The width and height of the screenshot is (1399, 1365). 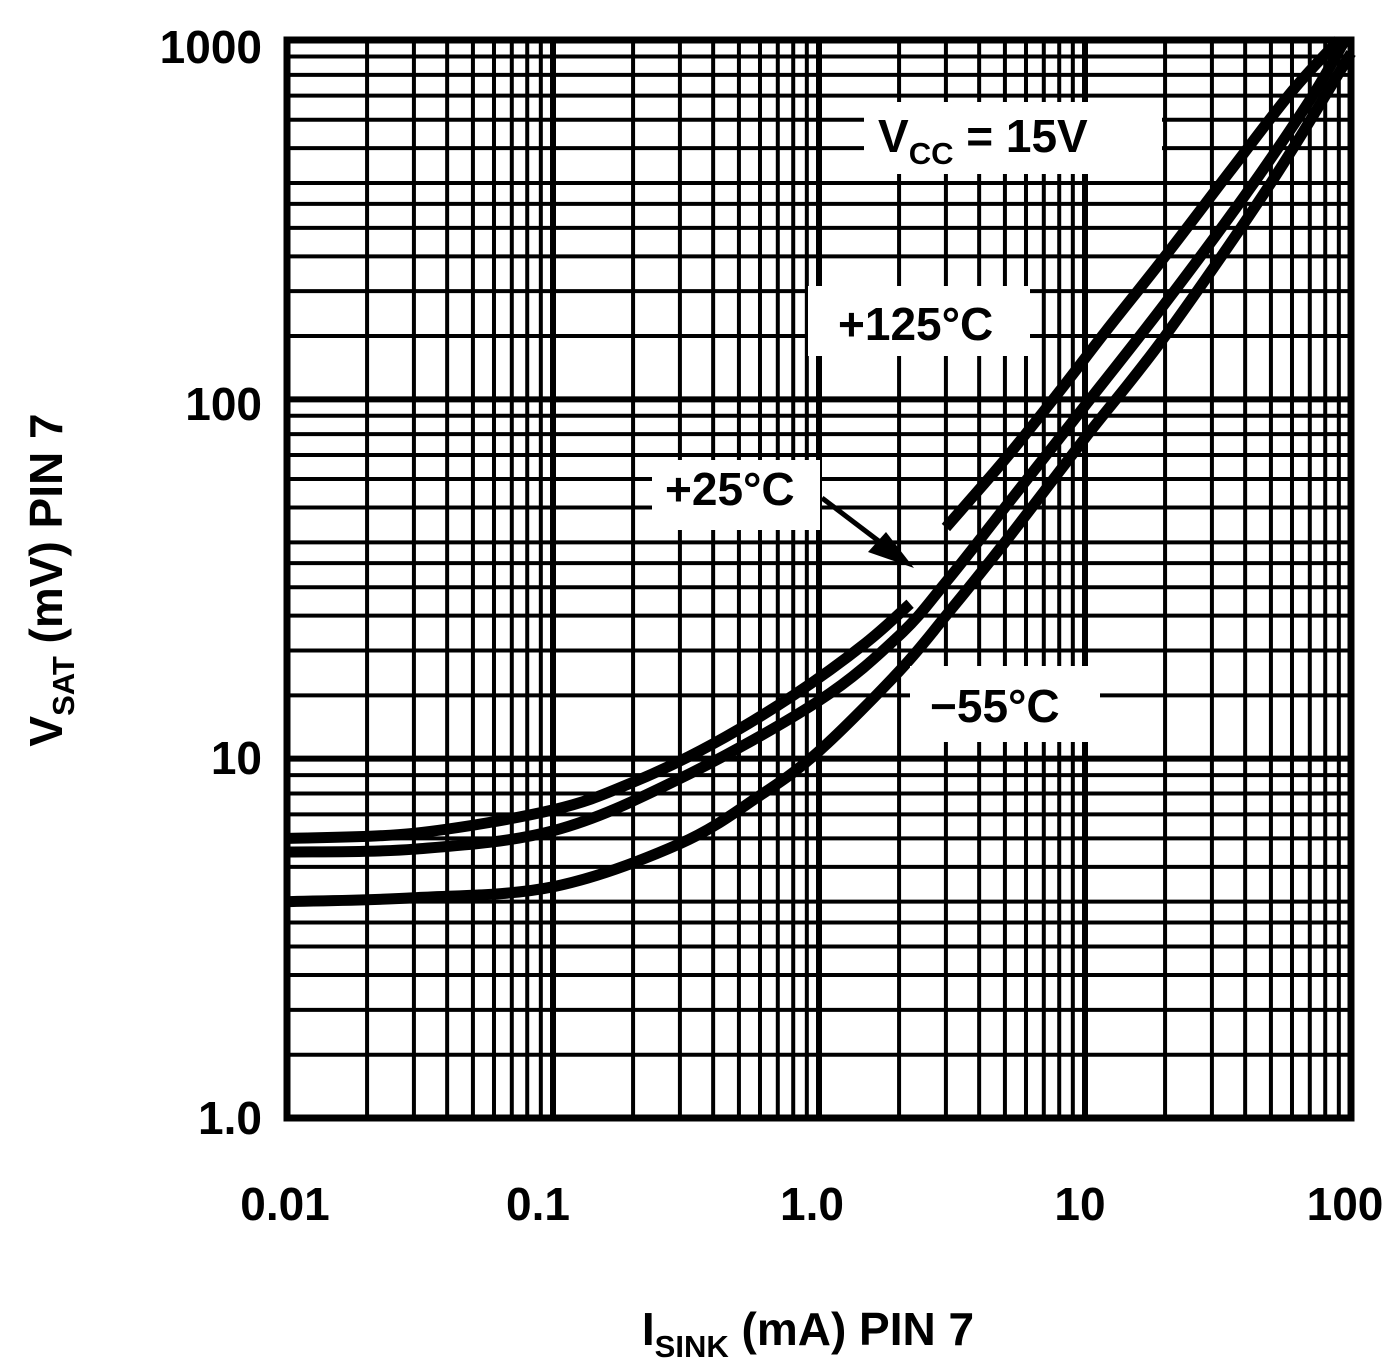 What do you see at coordinates (1079, 1204) in the screenshot?
I see `xtick-label: 10` at bounding box center [1079, 1204].